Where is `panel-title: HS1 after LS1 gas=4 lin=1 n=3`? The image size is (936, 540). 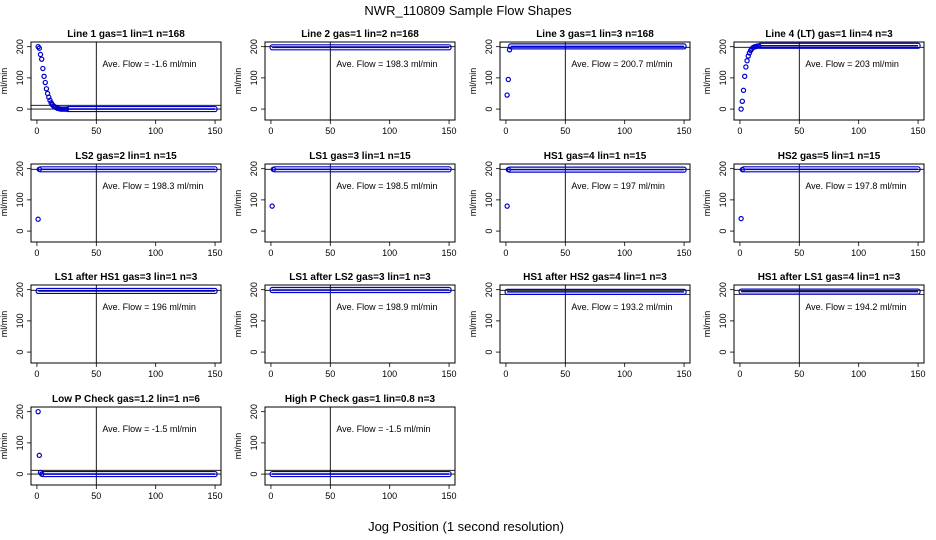 panel-title: HS1 after LS1 gas=4 lin=1 n=3 is located at coordinates (829, 277).